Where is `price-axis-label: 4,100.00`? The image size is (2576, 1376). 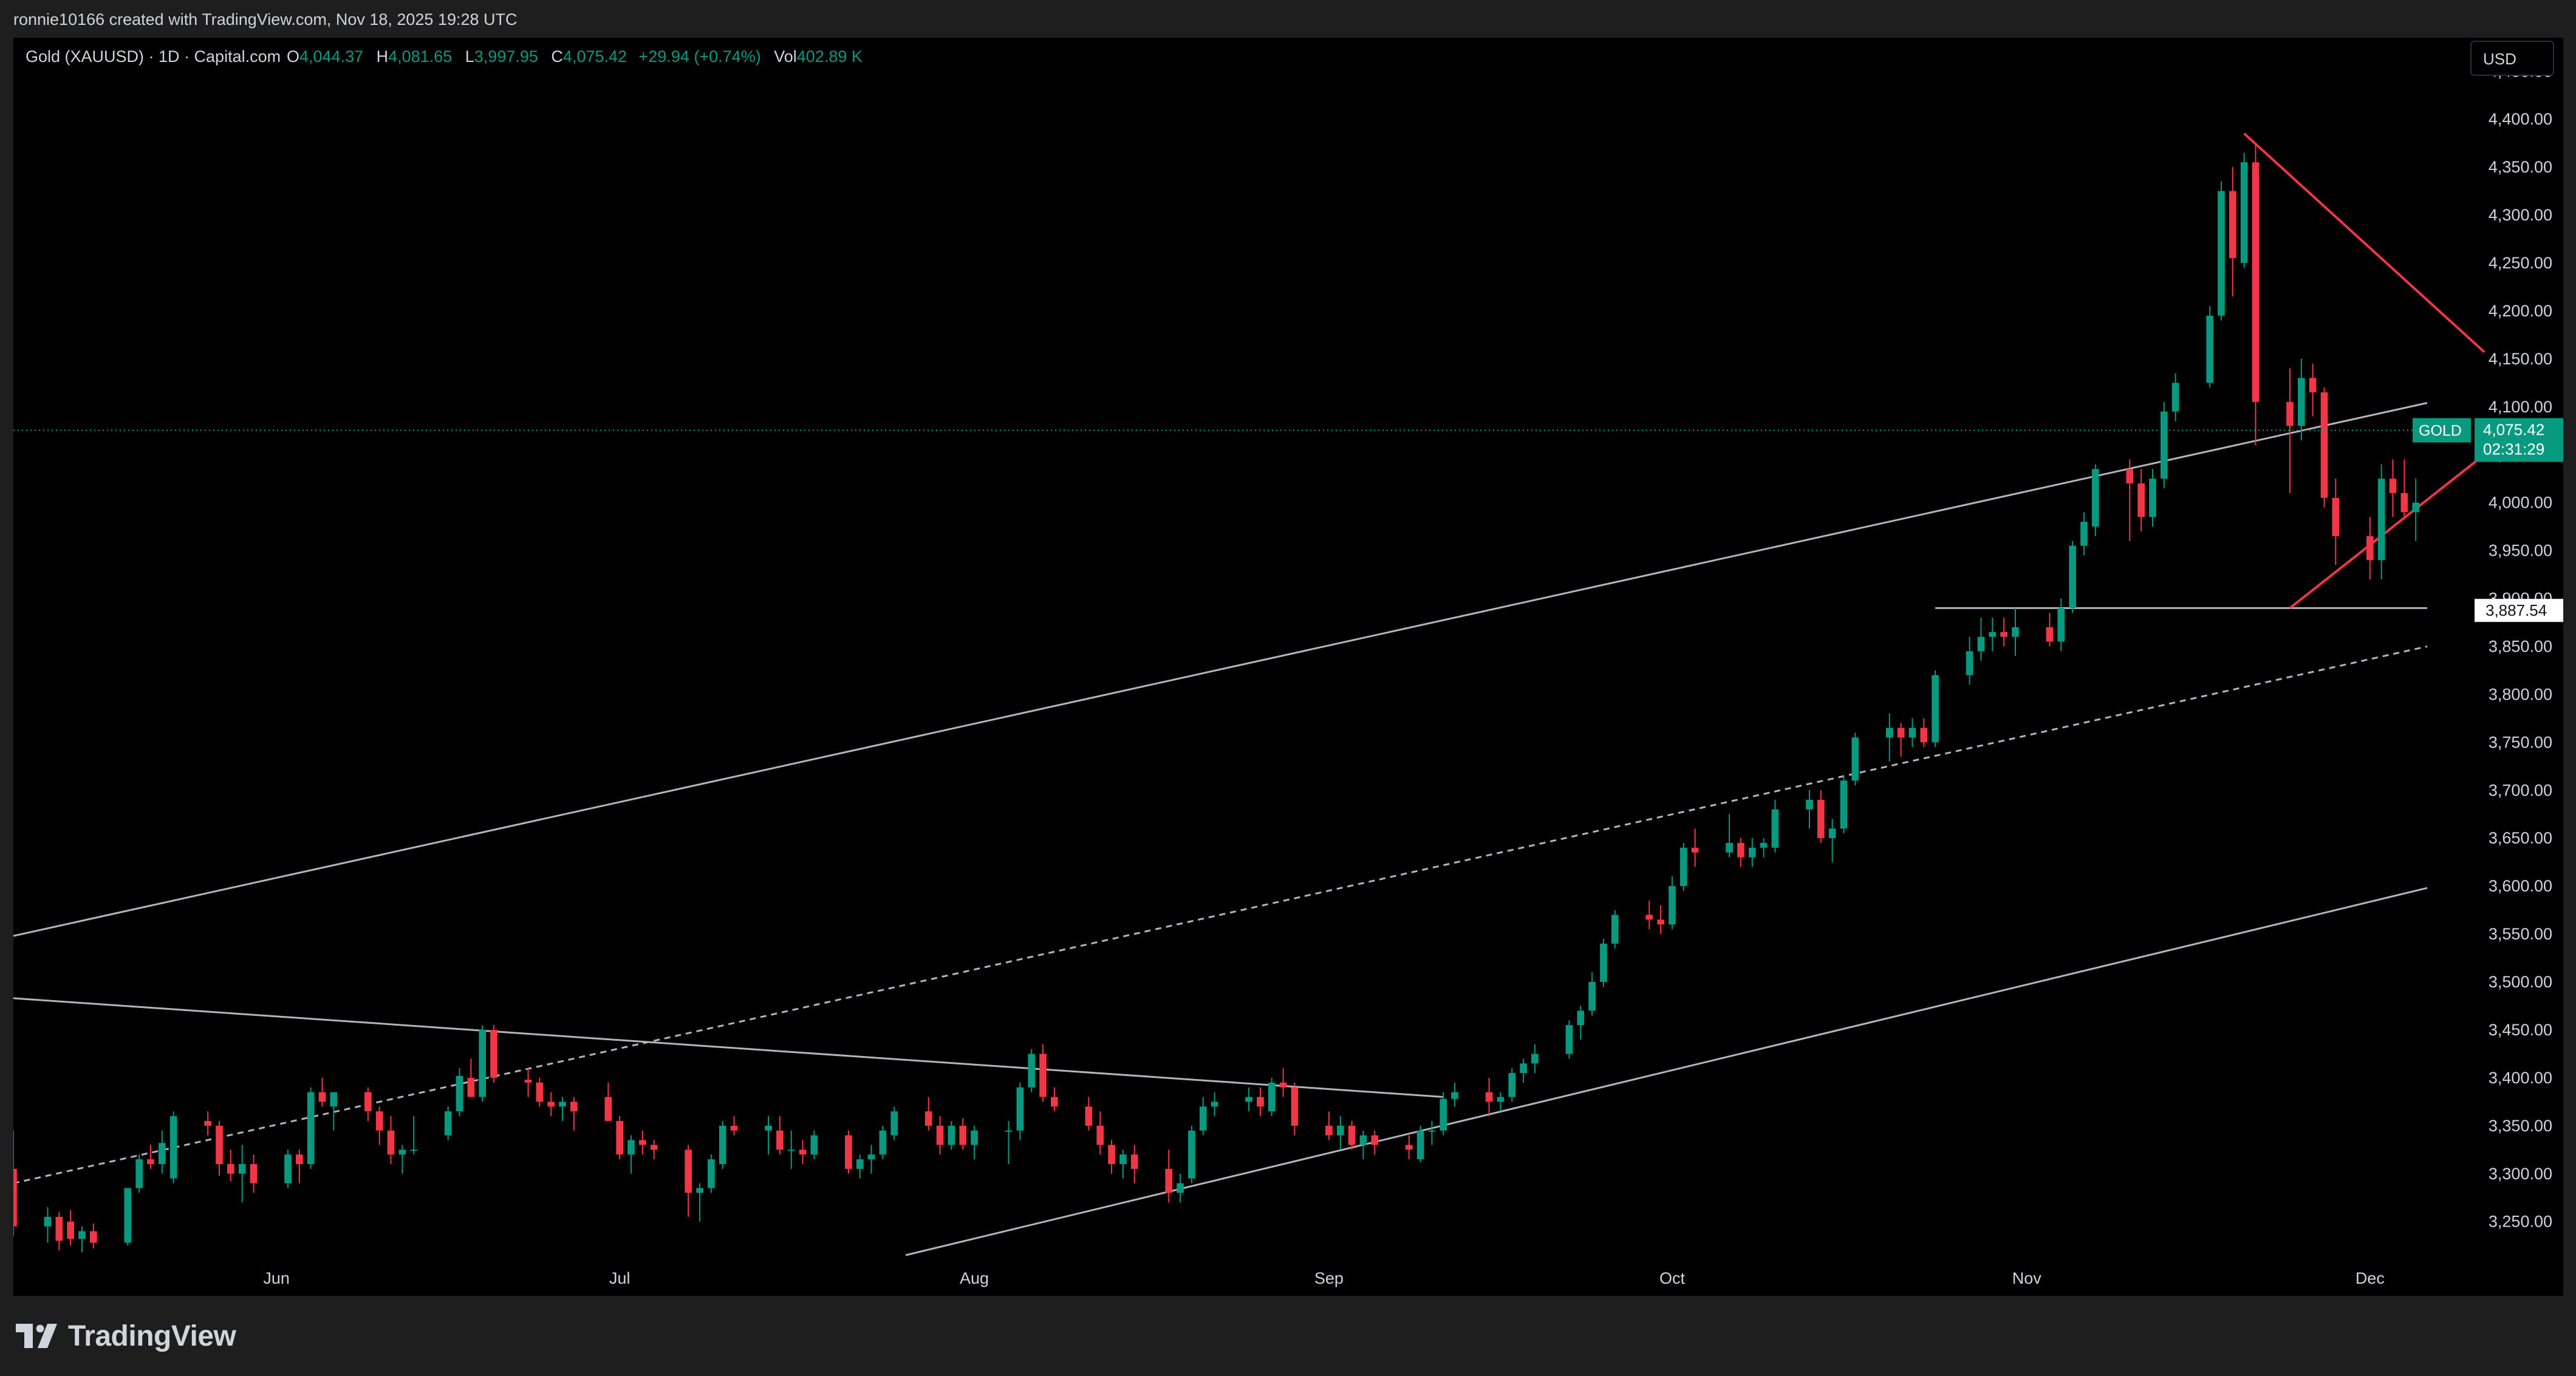
price-axis-label: 4,100.00 is located at coordinates (2520, 407).